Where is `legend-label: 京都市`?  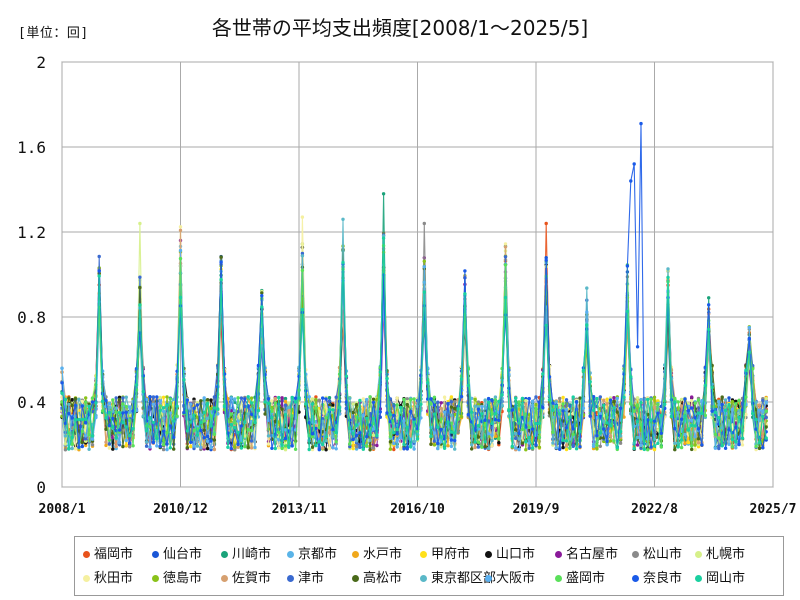 legend-label: 京都市 is located at coordinates (318, 554).